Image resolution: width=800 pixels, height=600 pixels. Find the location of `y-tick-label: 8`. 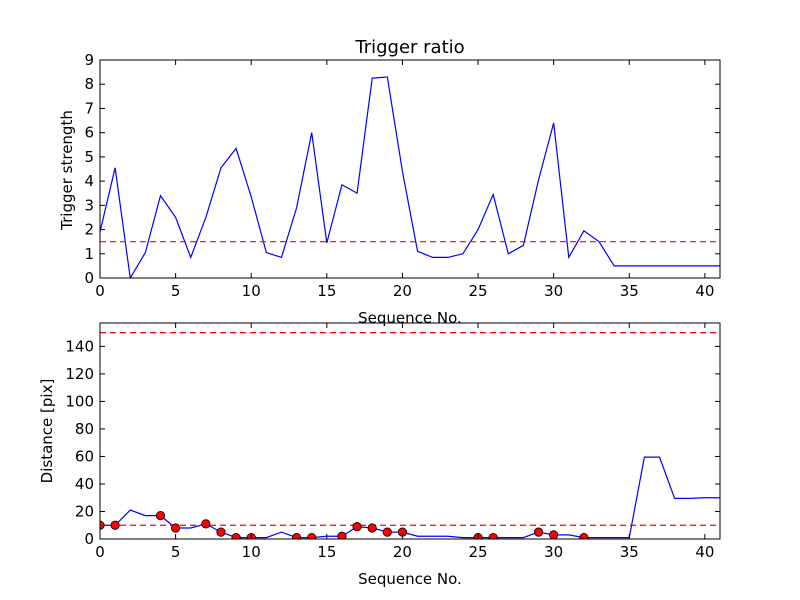

y-tick-label: 8 is located at coordinates (89, 84).